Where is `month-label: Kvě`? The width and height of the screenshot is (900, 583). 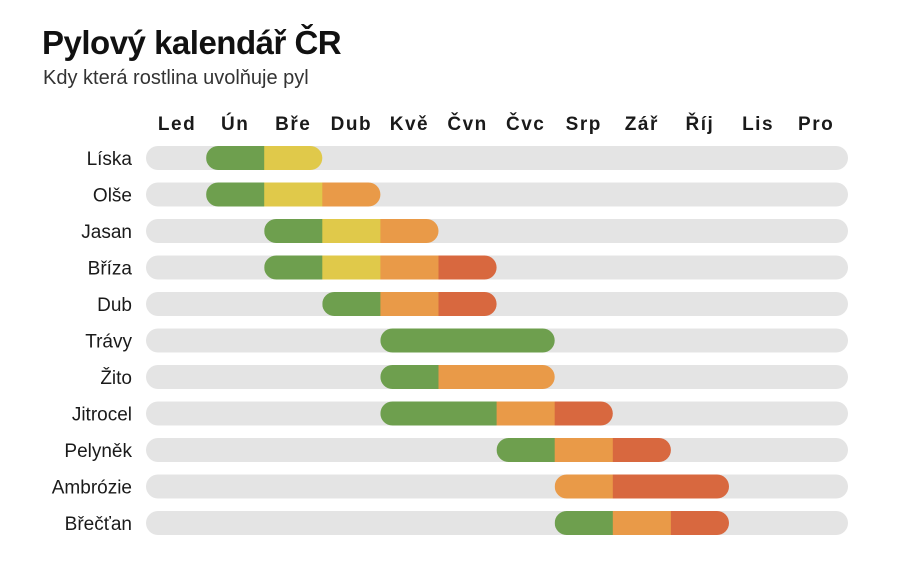
month-label: Kvě is located at coordinates (409, 124).